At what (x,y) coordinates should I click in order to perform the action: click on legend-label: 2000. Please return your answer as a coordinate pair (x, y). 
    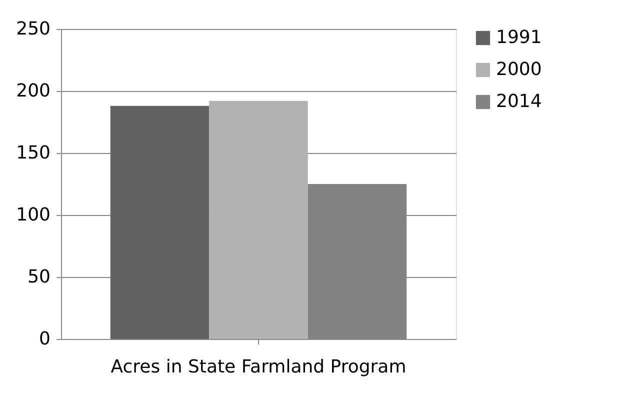
    Looking at the image, I should click on (519, 69).